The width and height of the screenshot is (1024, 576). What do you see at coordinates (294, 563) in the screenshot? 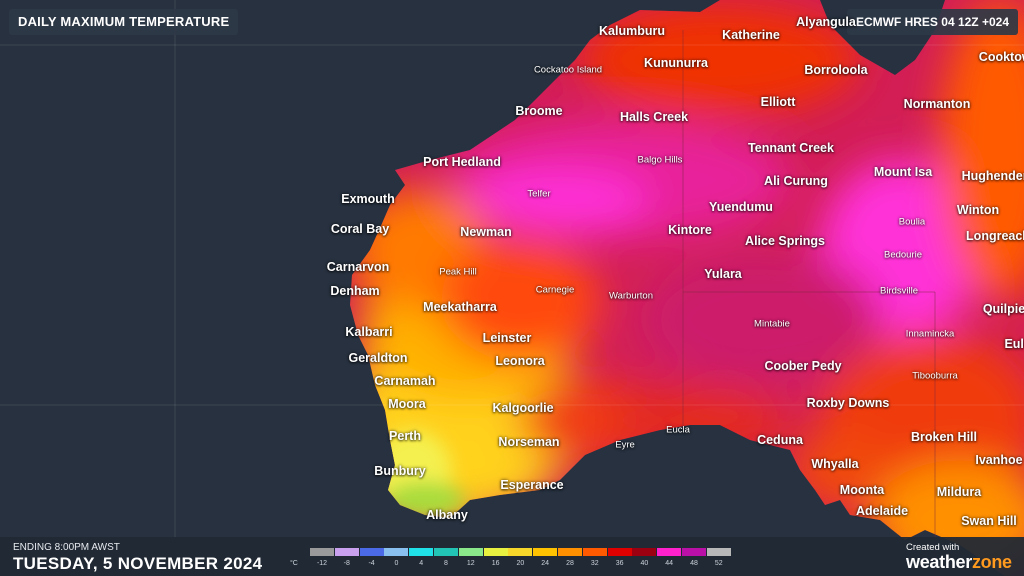
I see `legend-unit: °C` at bounding box center [294, 563].